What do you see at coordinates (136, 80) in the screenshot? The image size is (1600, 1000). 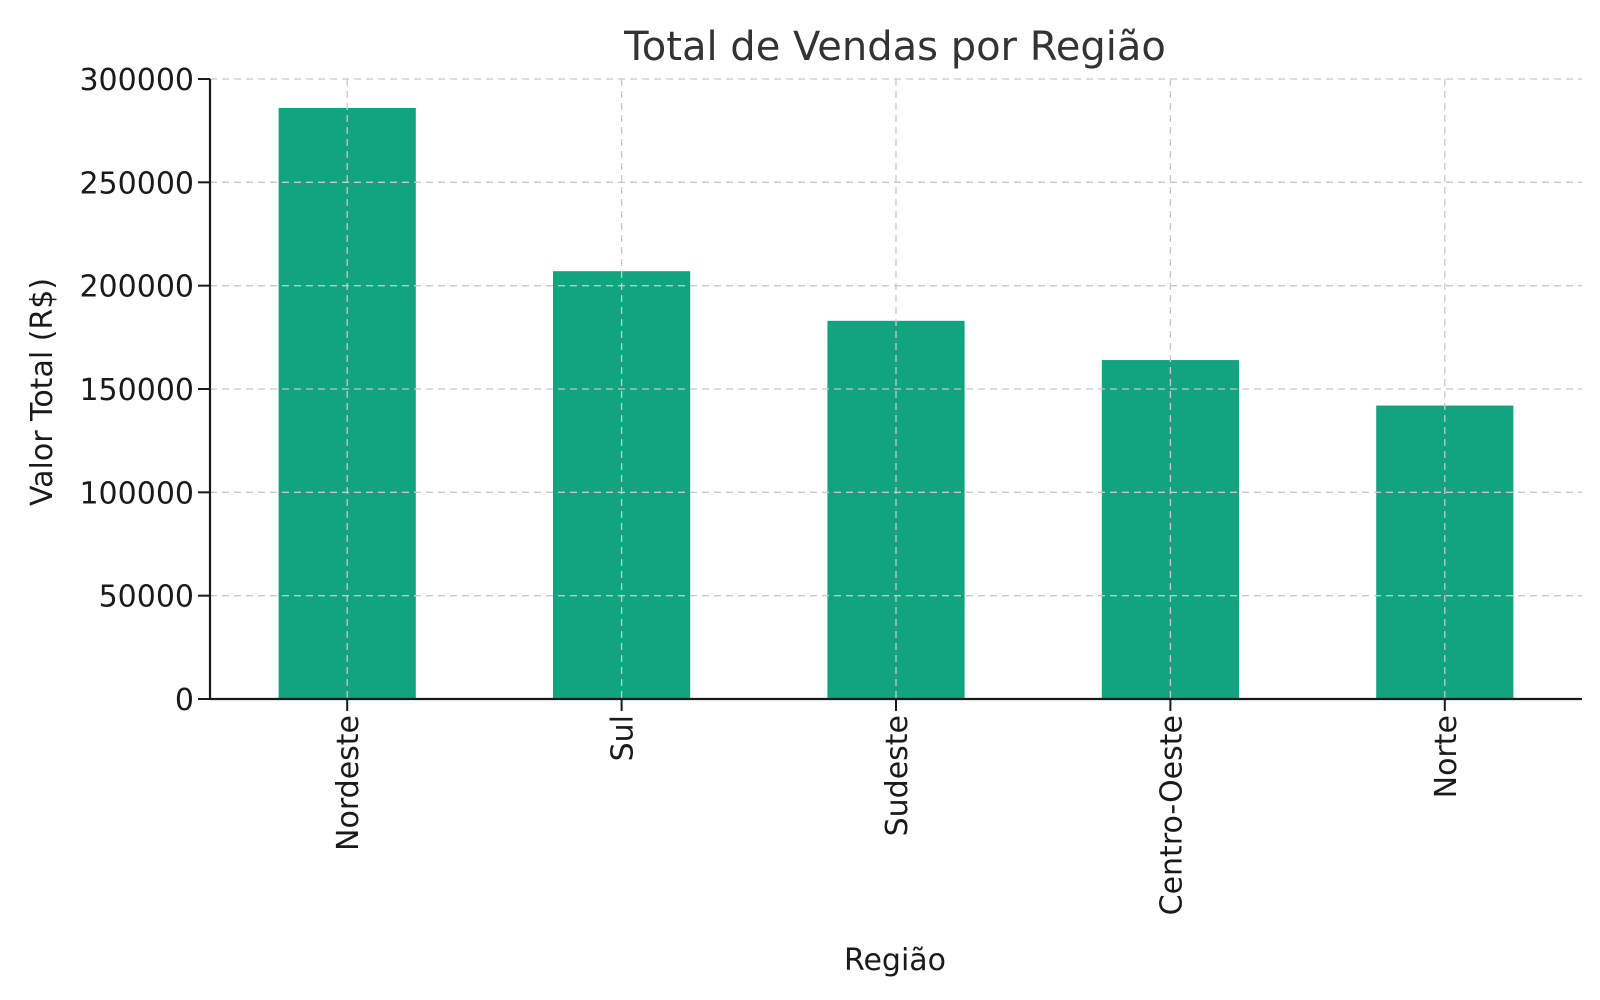 I see `y-tick-label: 300000` at bounding box center [136, 80].